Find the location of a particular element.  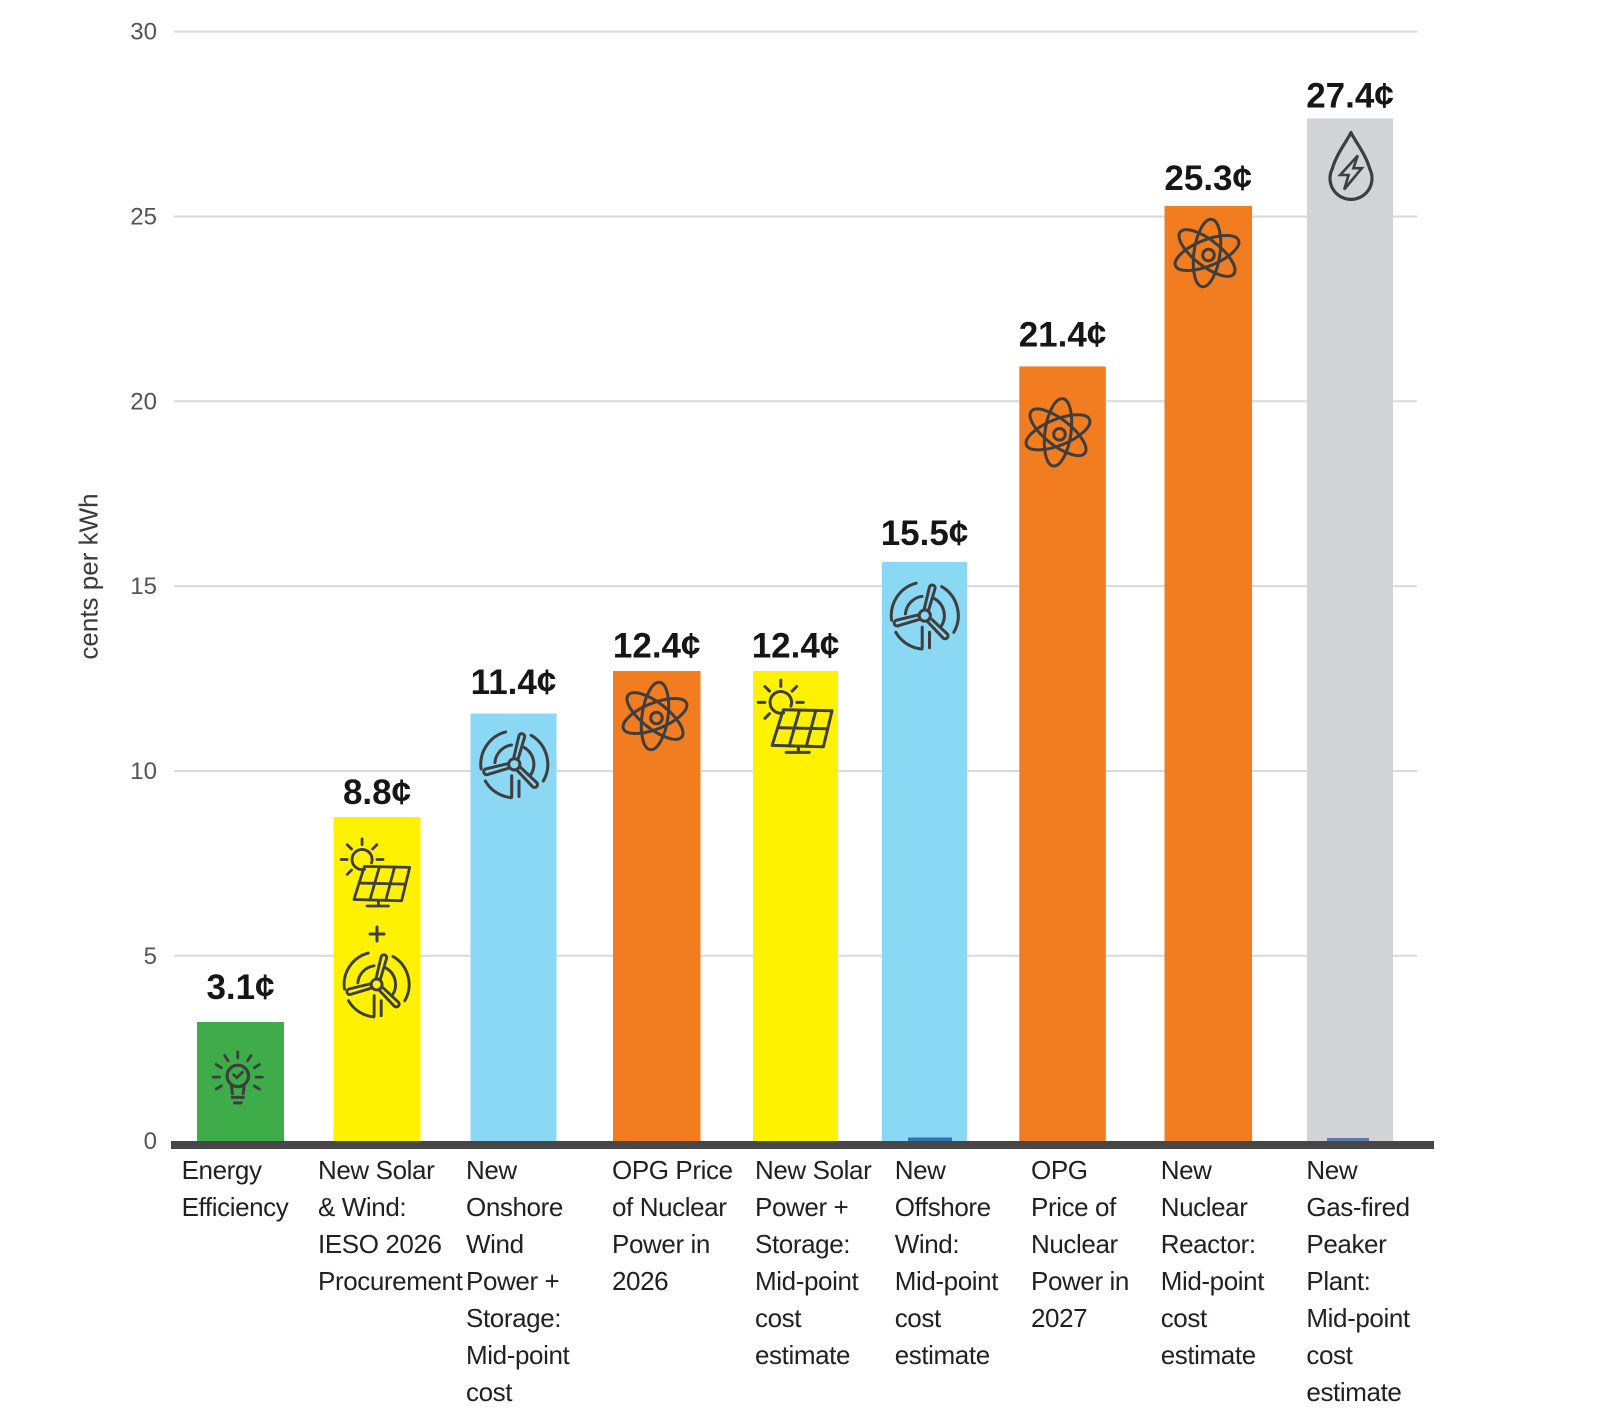

svg-text: 15 is located at coordinates (143, 586).